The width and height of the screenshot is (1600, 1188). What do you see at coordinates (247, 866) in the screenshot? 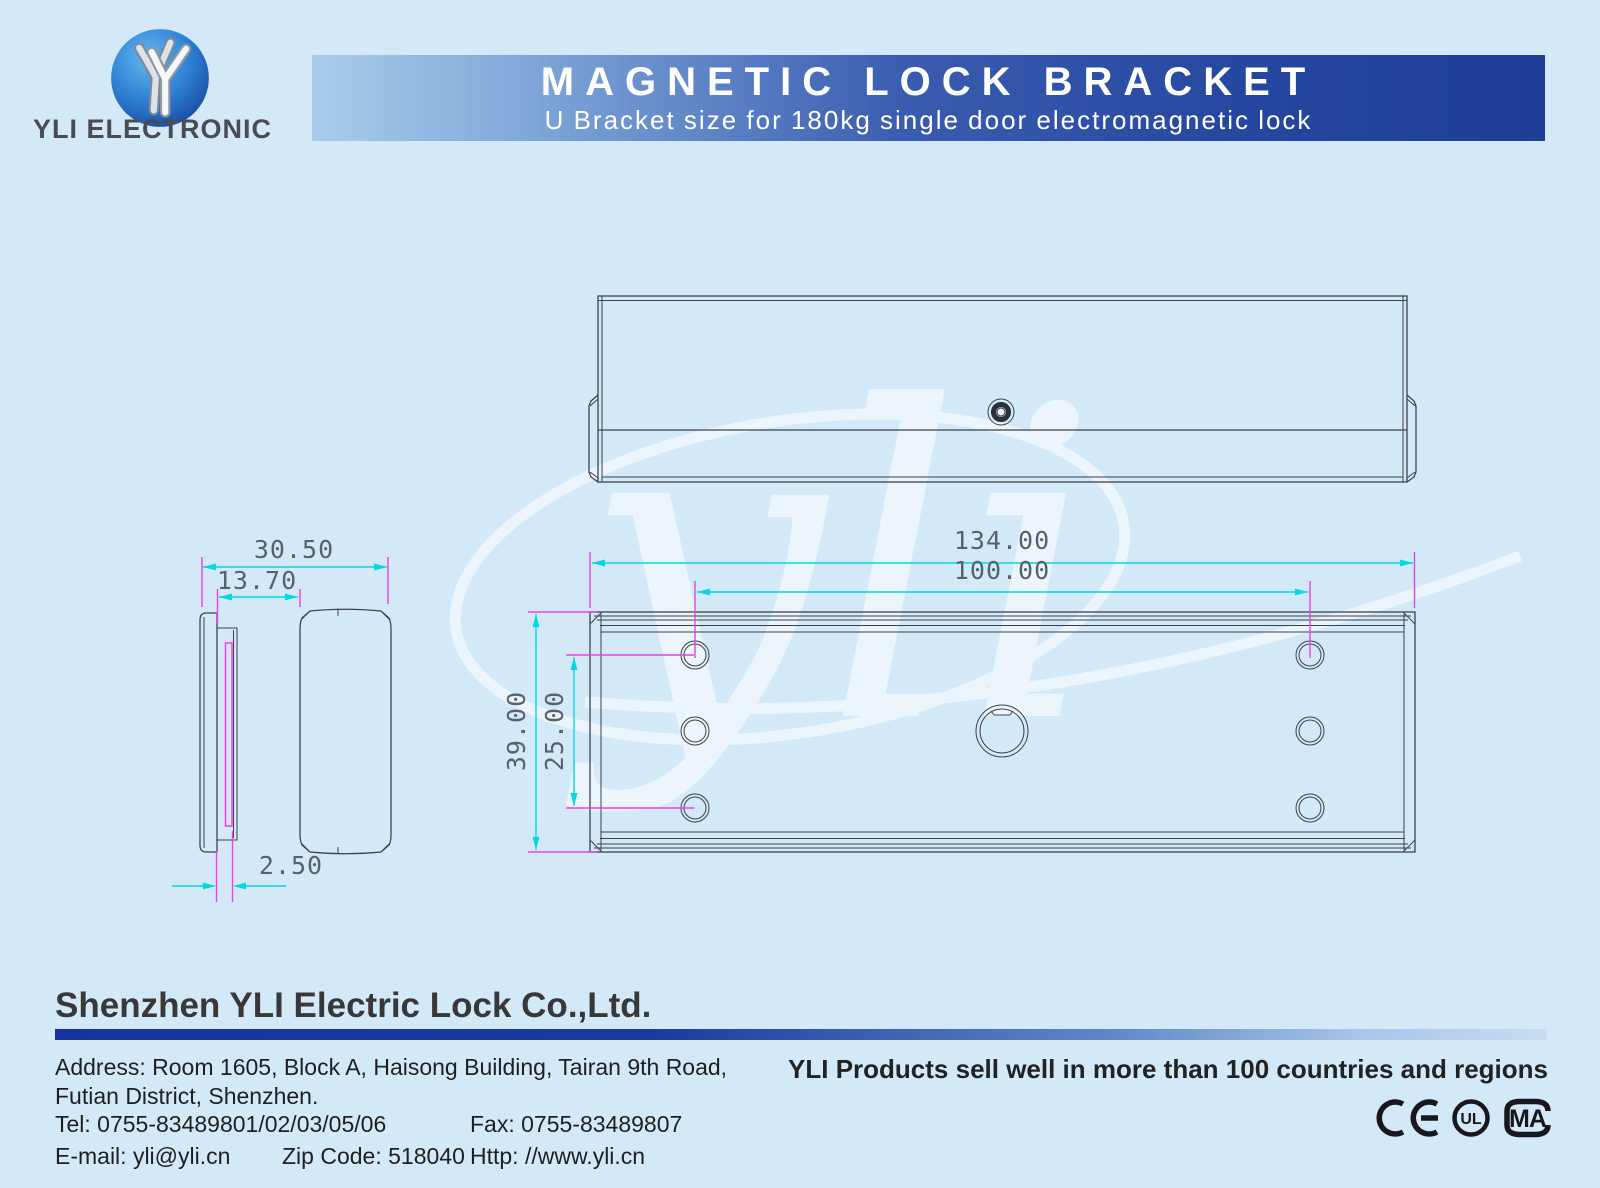
I see `dimension-side-plate-thickness: 2.50` at bounding box center [247, 866].